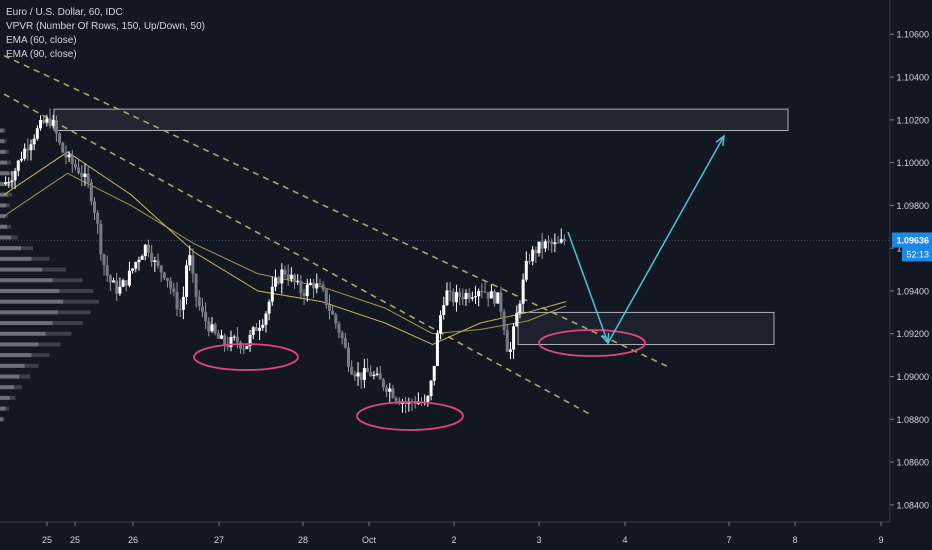 The width and height of the screenshot is (932, 550). Describe the element at coordinates (105, 26) in the screenshot. I see `vpvr-indicator-label: VPVR (Number Of Rows, 150, Up/Down, 50)` at that location.